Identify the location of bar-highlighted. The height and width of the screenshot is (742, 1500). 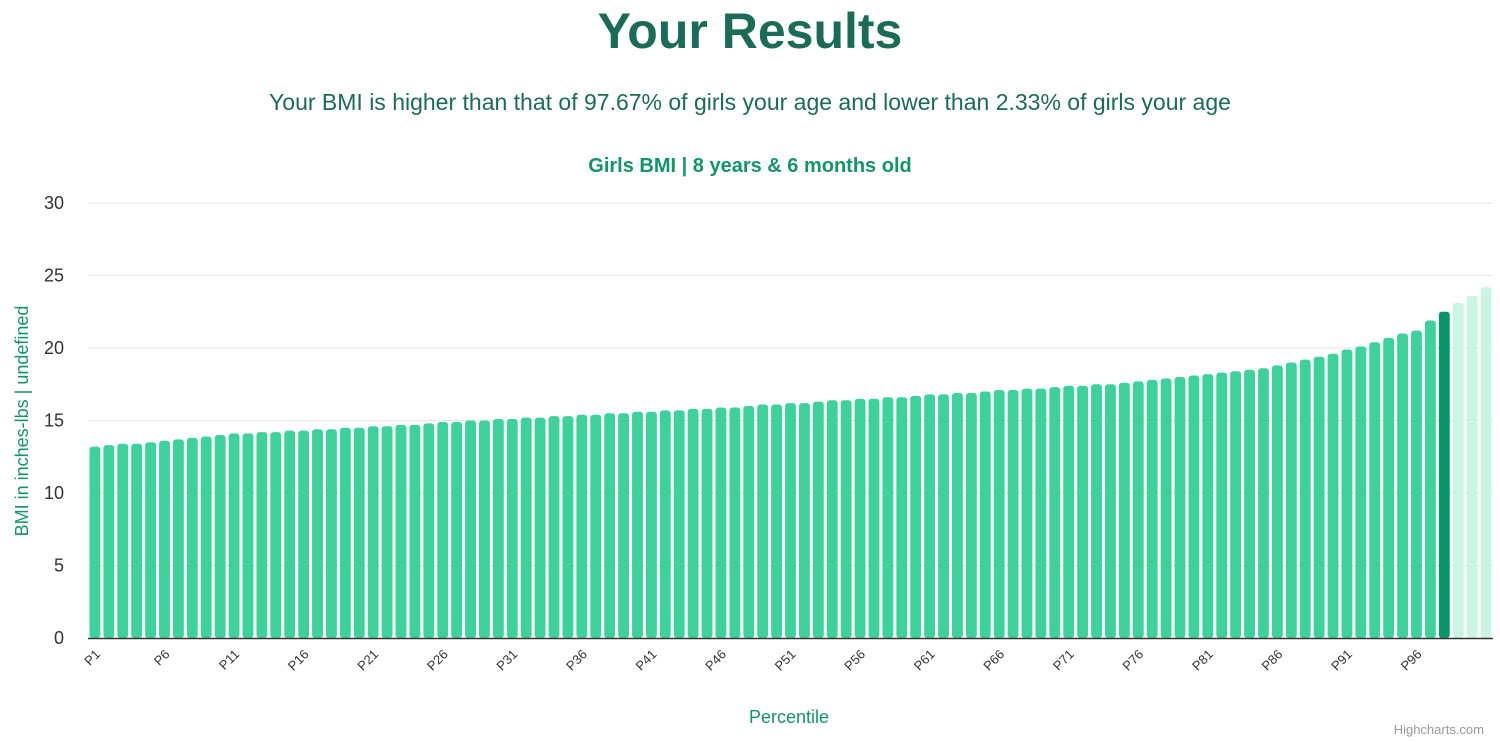
(1444, 474).